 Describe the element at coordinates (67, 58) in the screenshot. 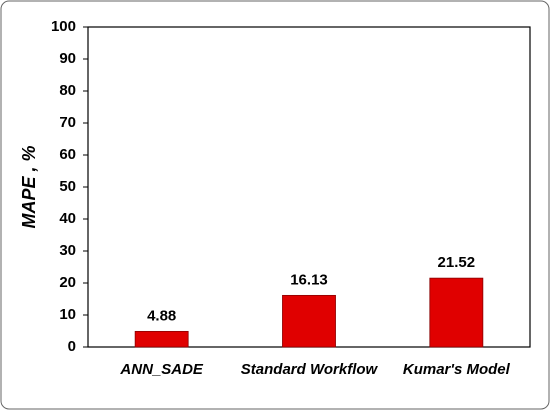

I see `y-tick-label: 90` at that location.